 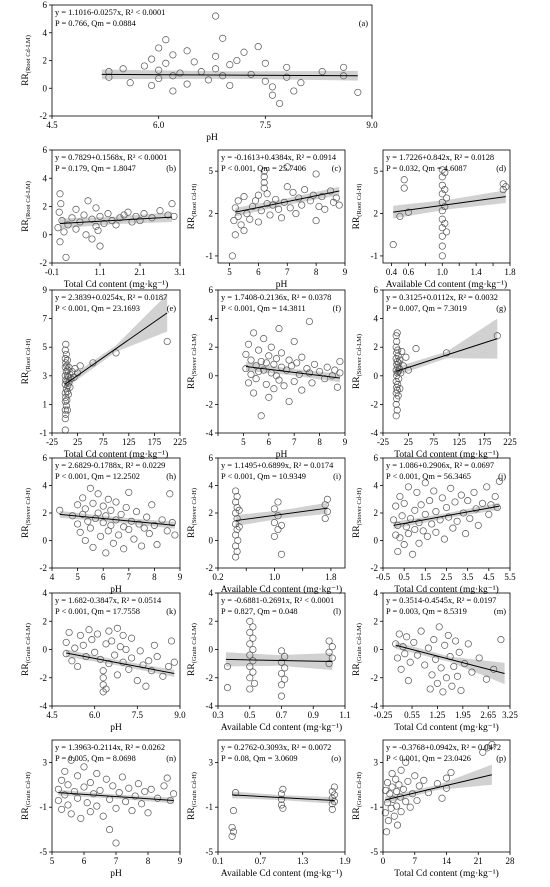 What do you see at coordinates (229, 272) in the screenshot?
I see `x-tick-label: 5` at bounding box center [229, 272].